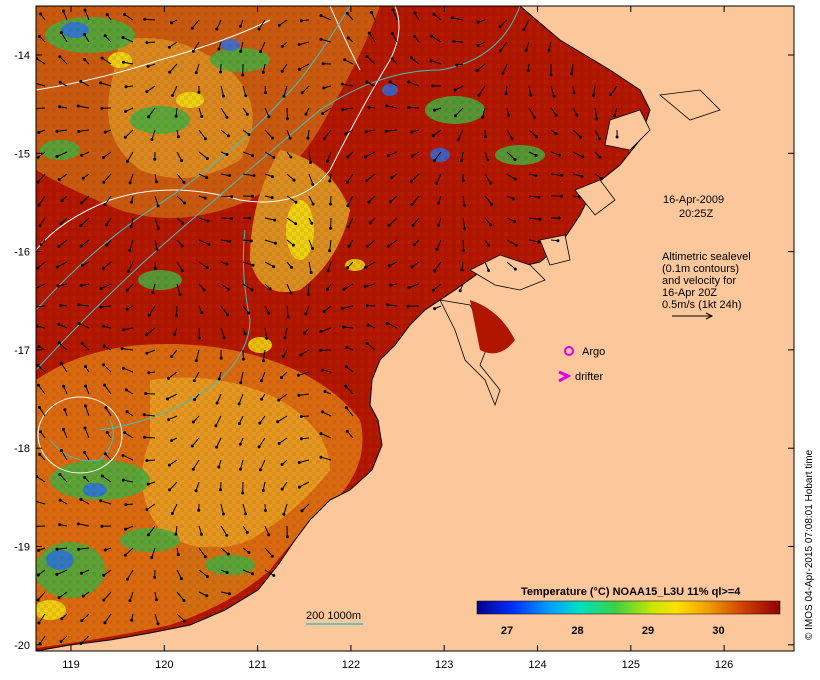 Image resolution: width=820 pixels, height=680 pixels. Describe the element at coordinates (537, 665) in the screenshot. I see `lon-tick-label: 124` at that location.